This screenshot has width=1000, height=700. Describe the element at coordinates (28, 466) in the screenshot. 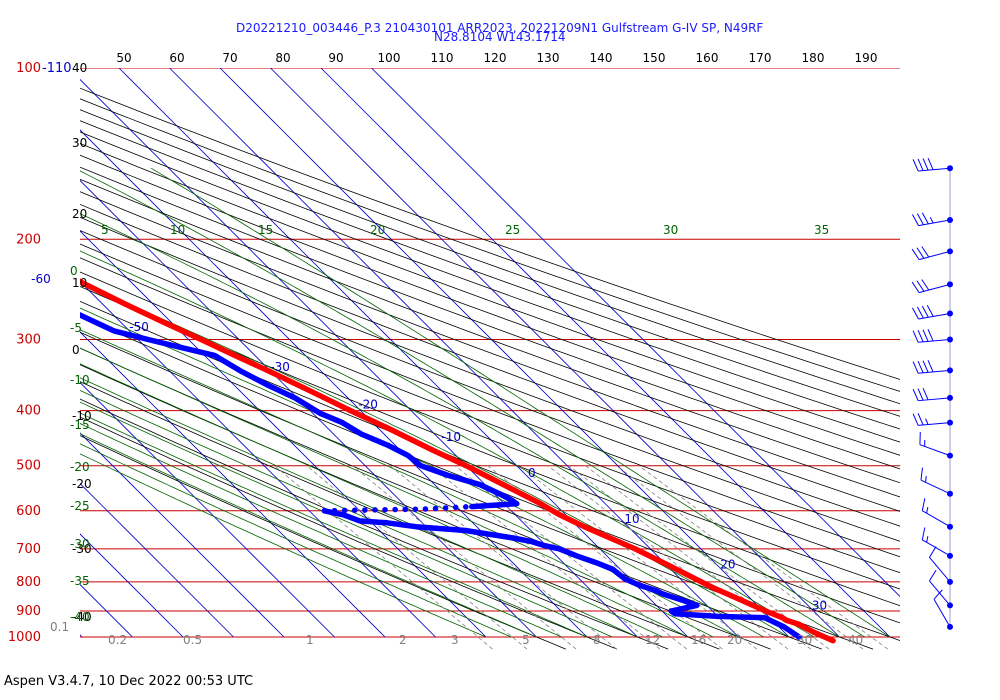

I see `pressure-tick-label: 500` at that location.